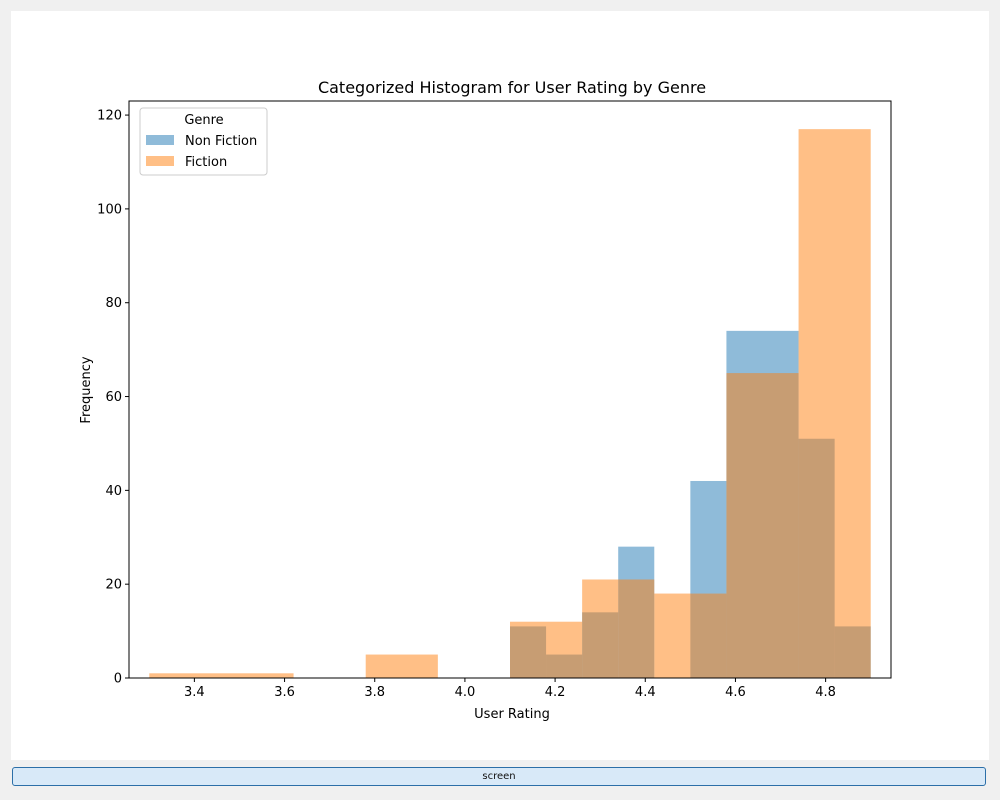  I want to click on screen-button: screen, so click(499, 776).